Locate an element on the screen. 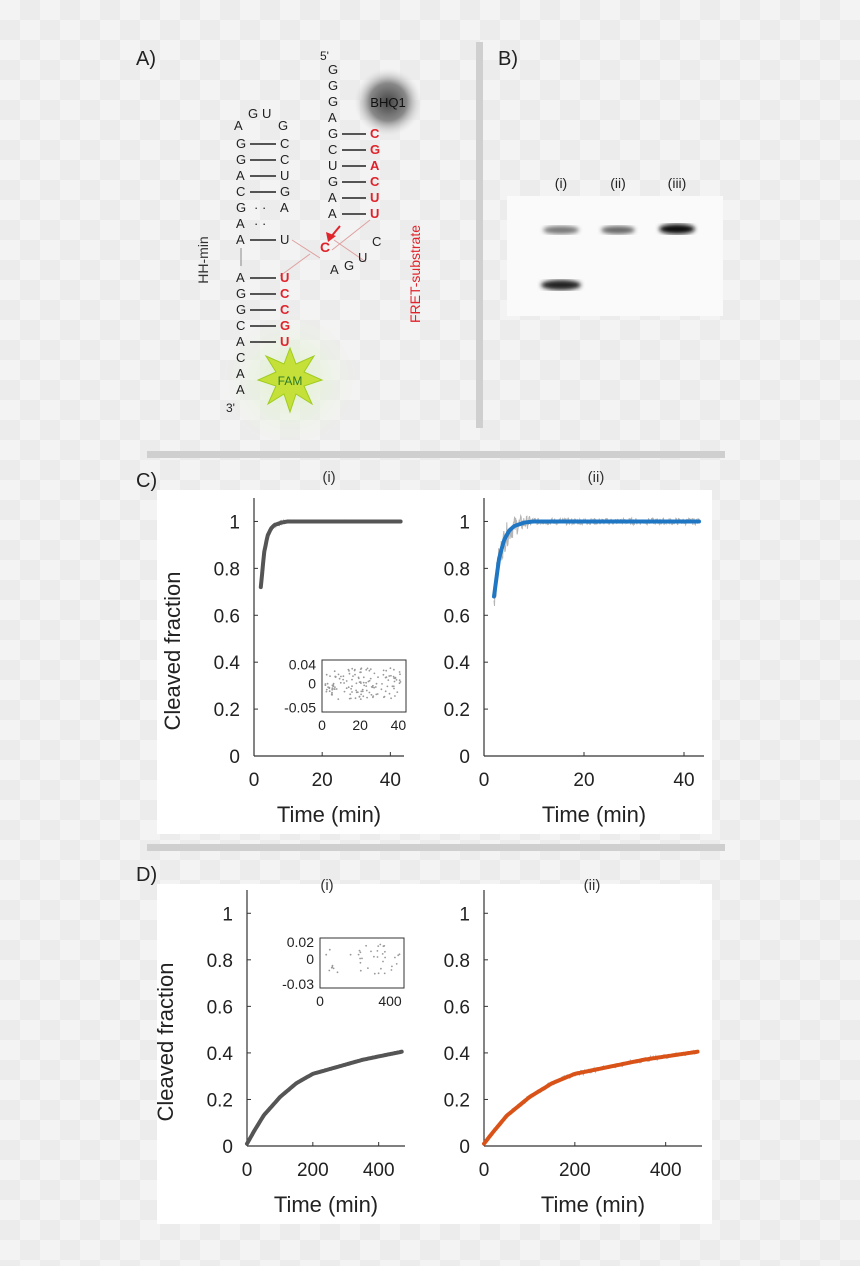  gel-band-i-bottom is located at coordinates (561, 285).